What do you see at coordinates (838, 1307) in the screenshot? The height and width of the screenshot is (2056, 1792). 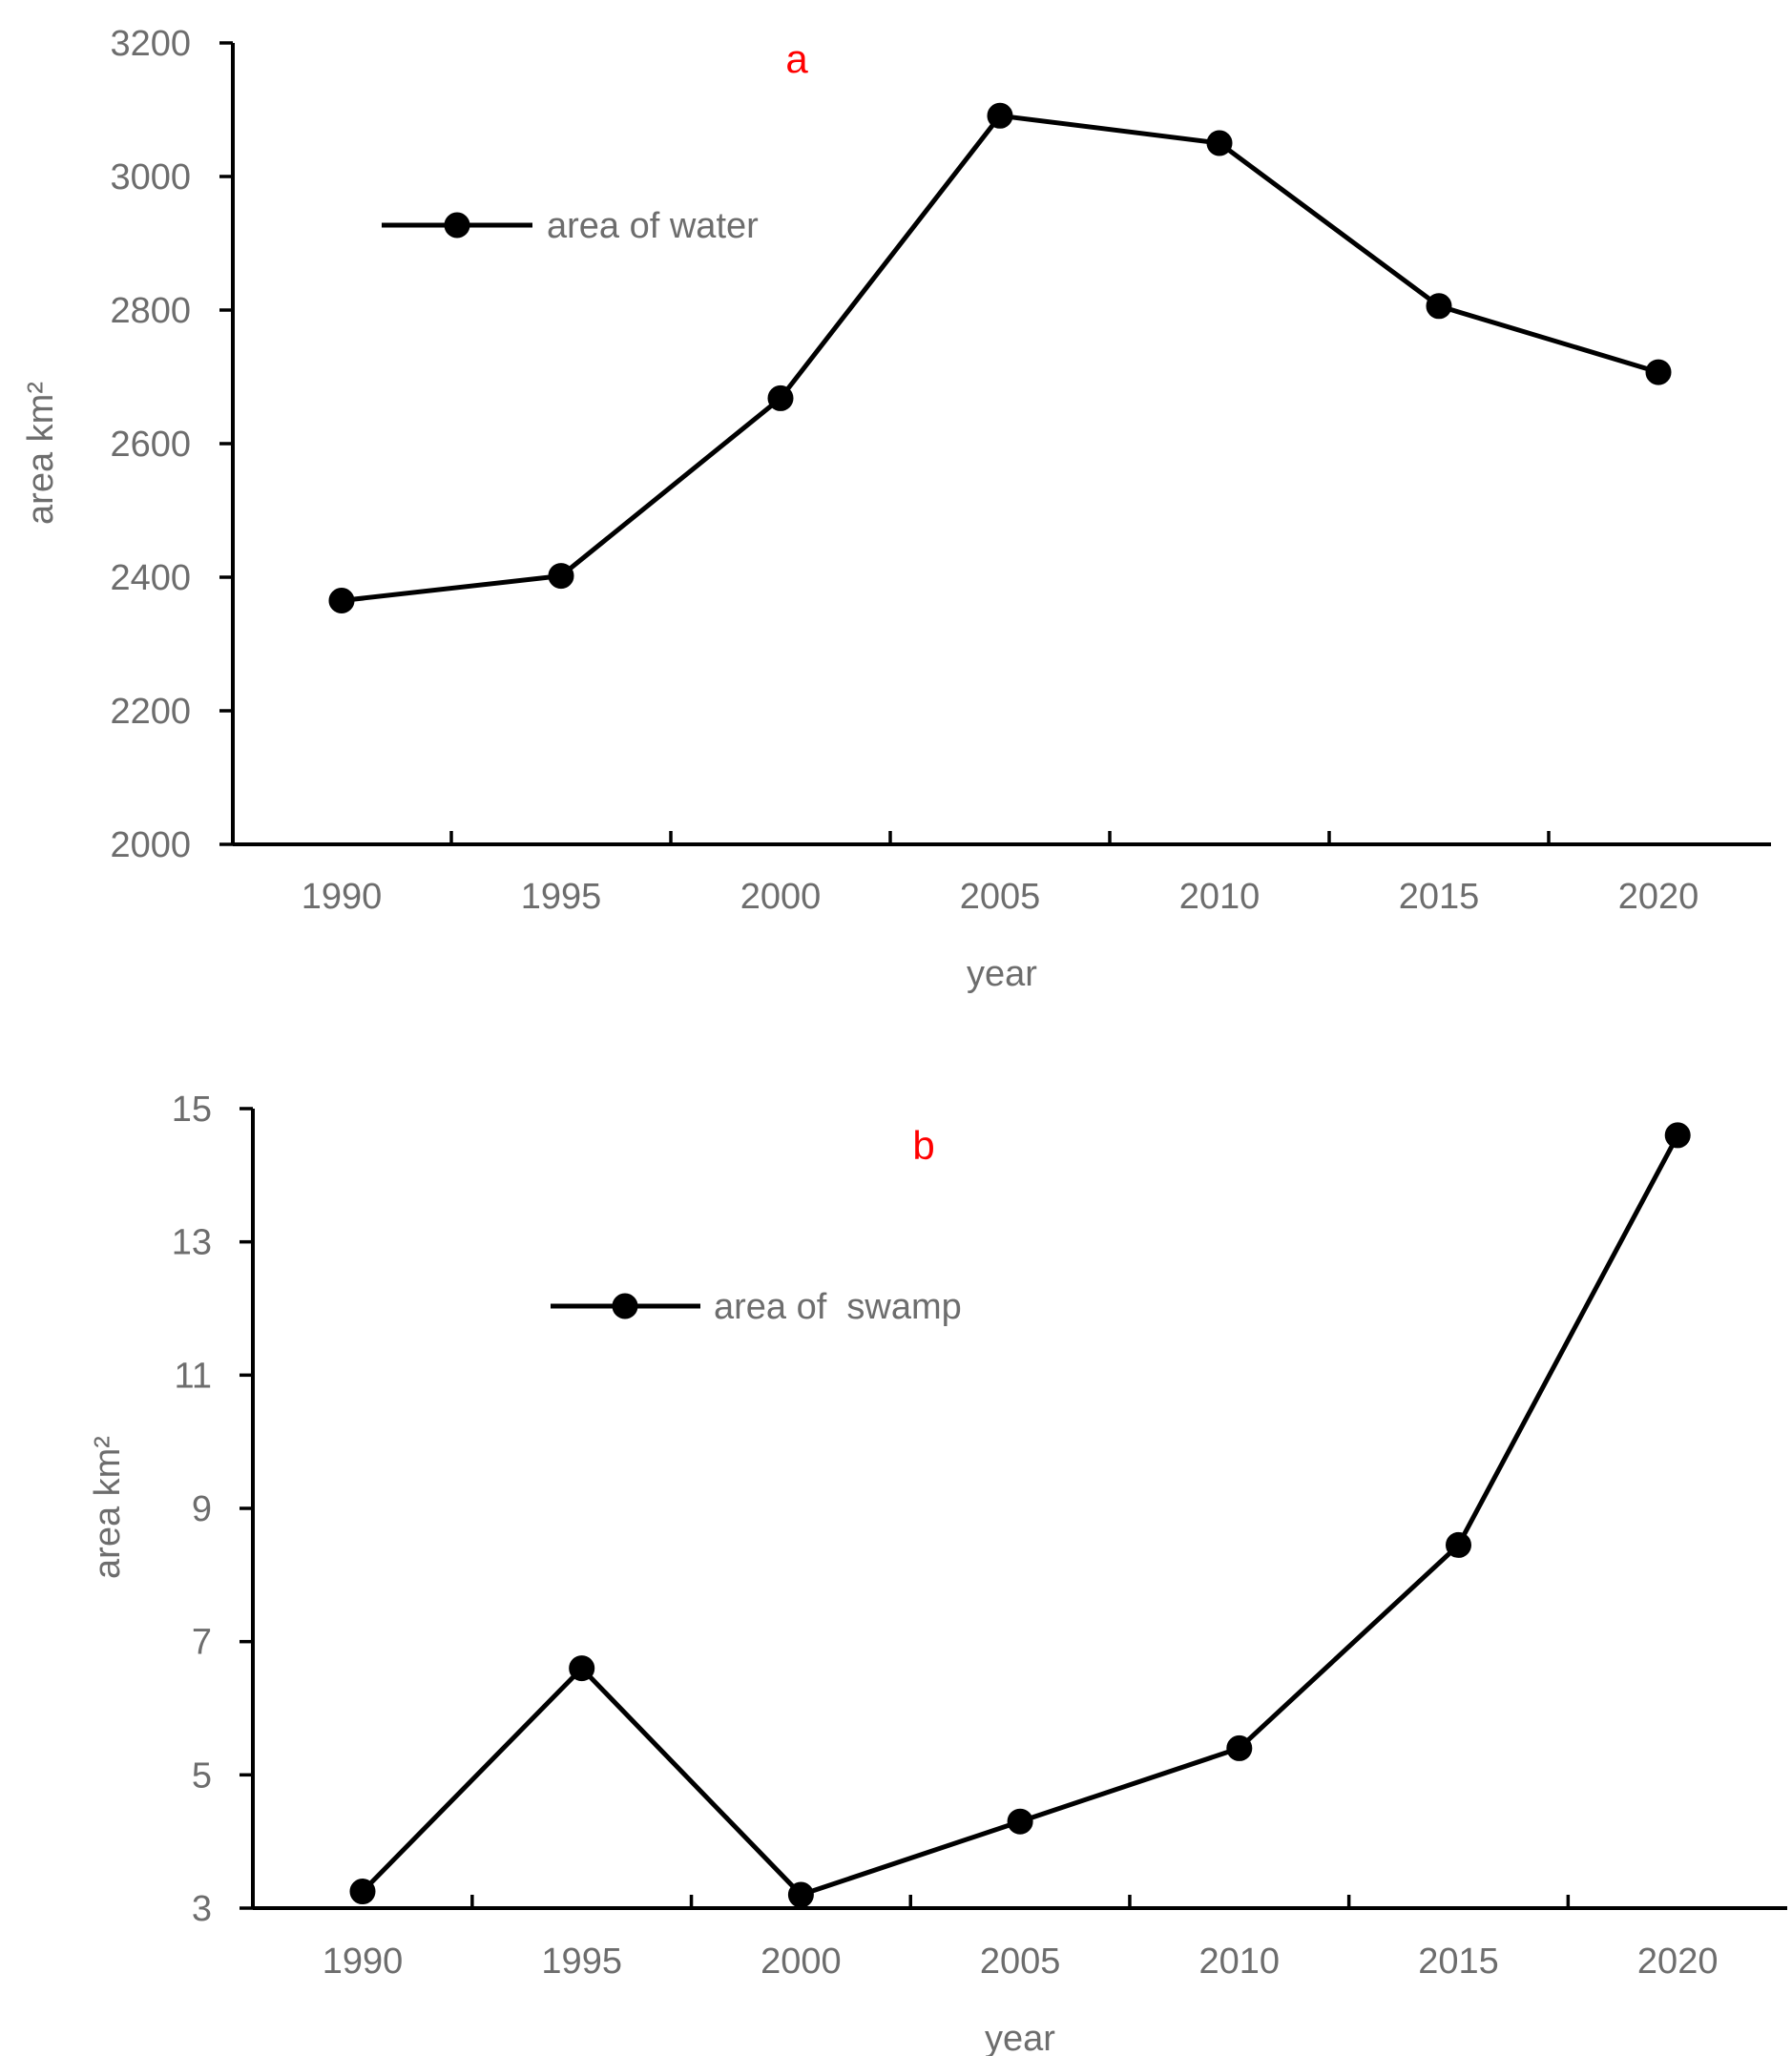 I see `legend-label: area of swamp` at bounding box center [838, 1307].